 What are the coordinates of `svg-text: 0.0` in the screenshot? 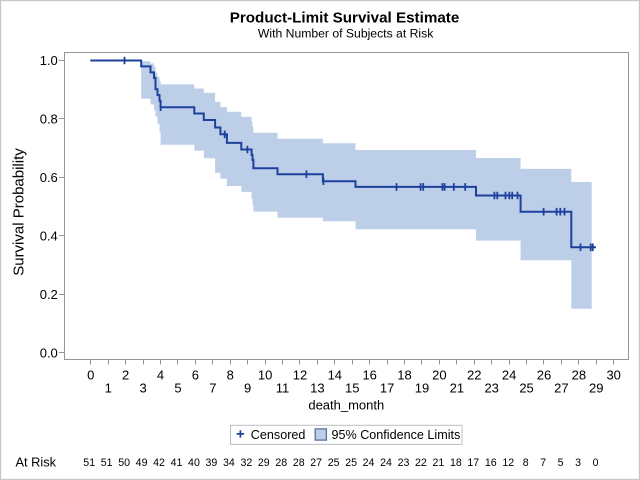 It's located at (49, 352).